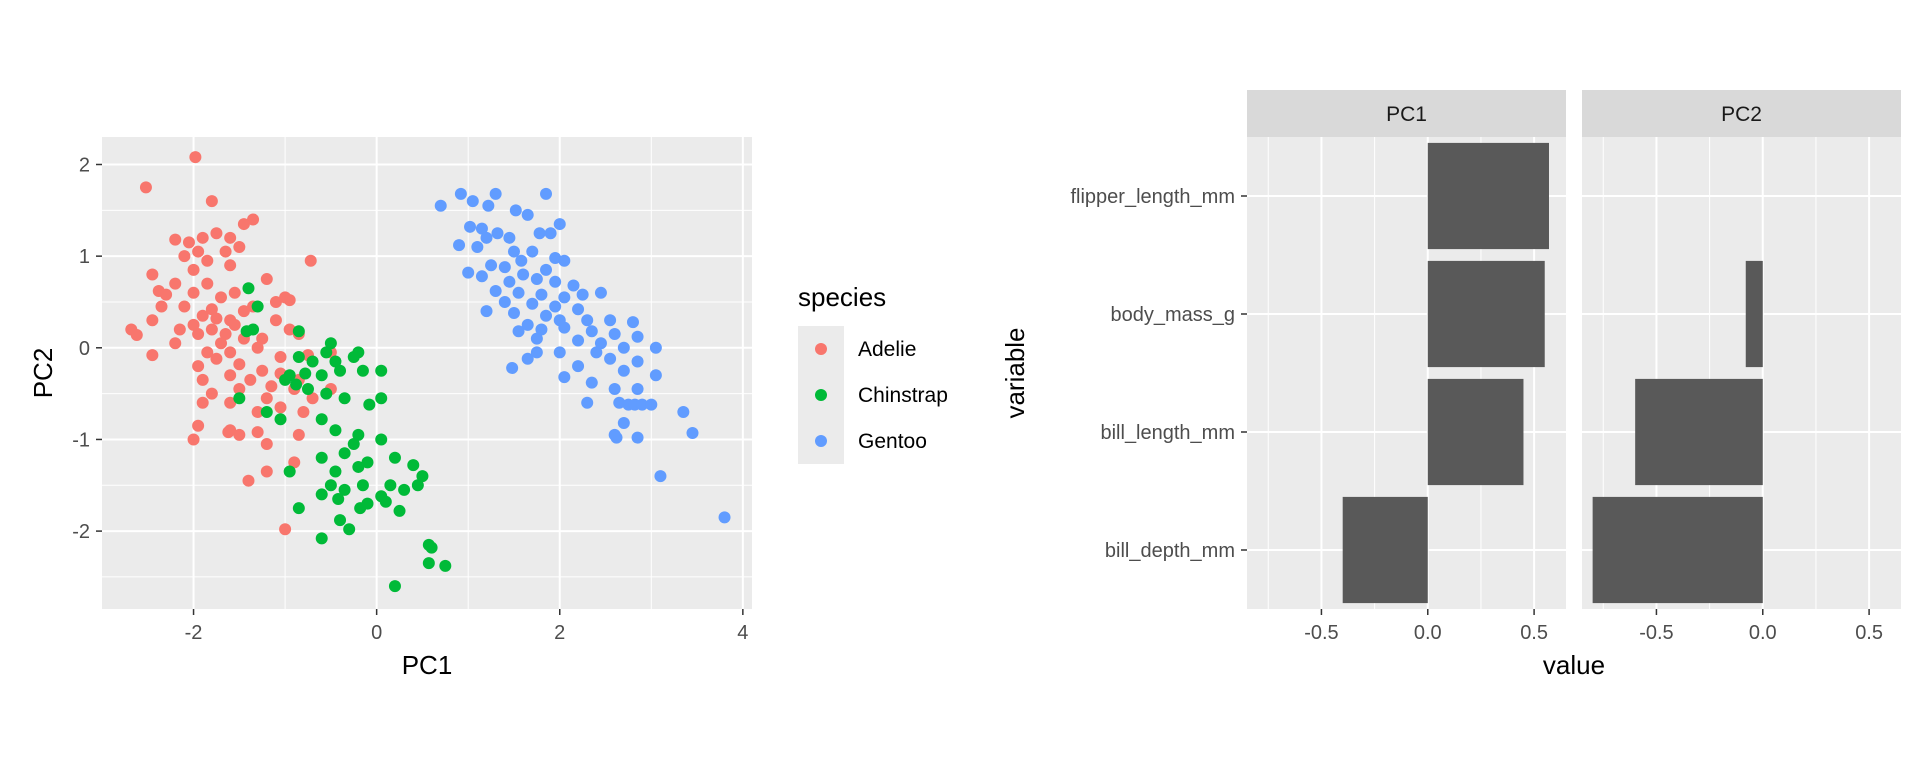 This screenshot has width=1920, height=773. I want to click on facet-strip-label: PC2, so click(1741, 114).